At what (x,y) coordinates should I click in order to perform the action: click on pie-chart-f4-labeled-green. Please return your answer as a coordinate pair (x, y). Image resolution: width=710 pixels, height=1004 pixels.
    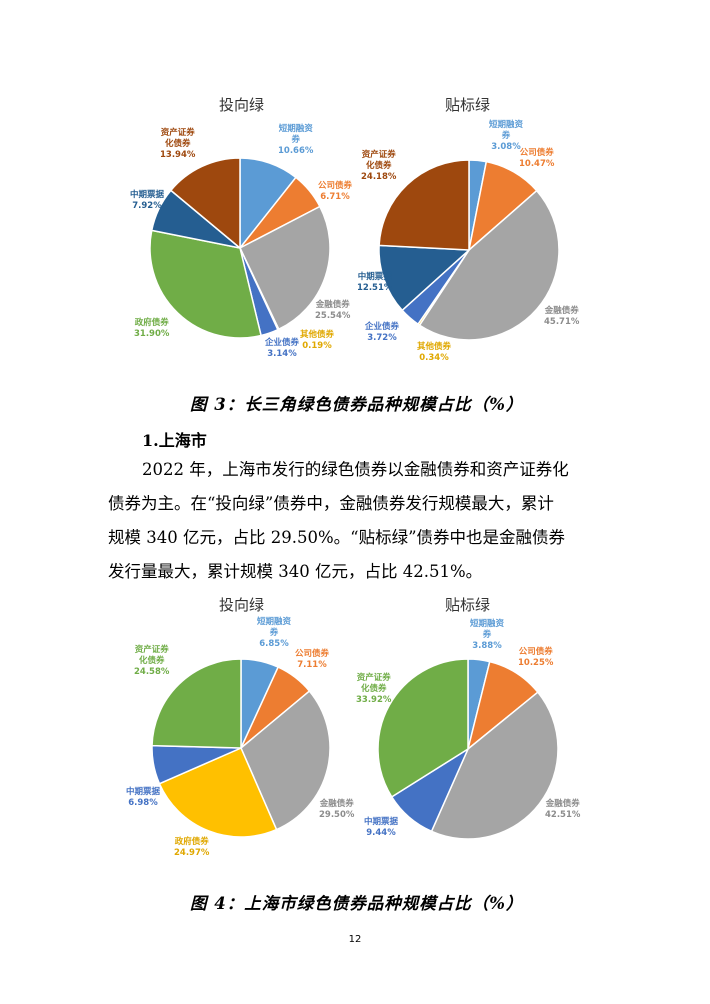
    Looking at the image, I should click on (468, 749).